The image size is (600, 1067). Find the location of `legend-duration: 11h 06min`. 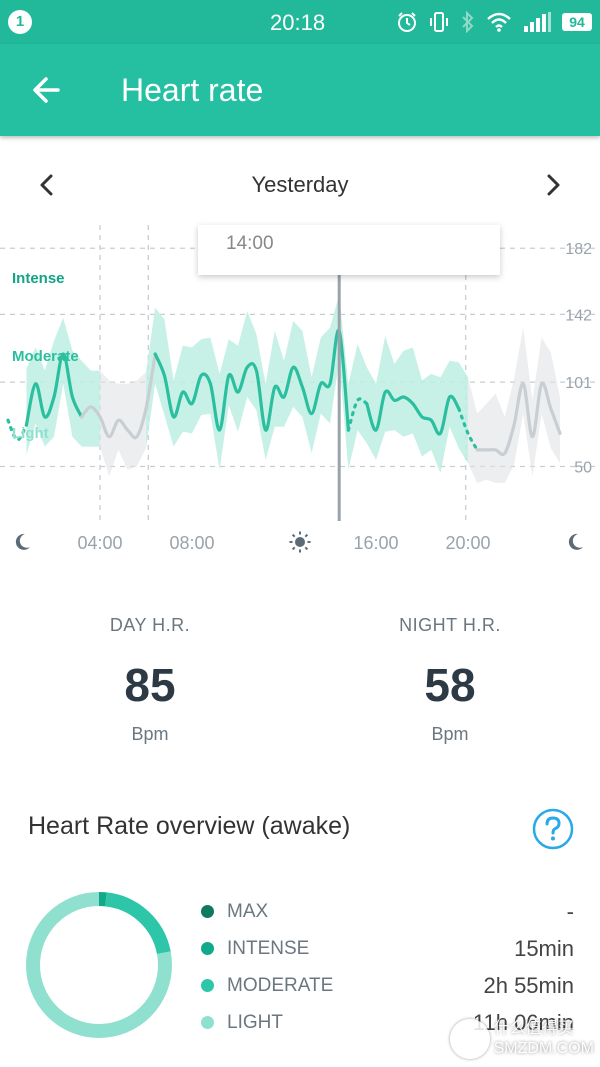

legend-duration: 11h 06min is located at coordinates (523, 1022).